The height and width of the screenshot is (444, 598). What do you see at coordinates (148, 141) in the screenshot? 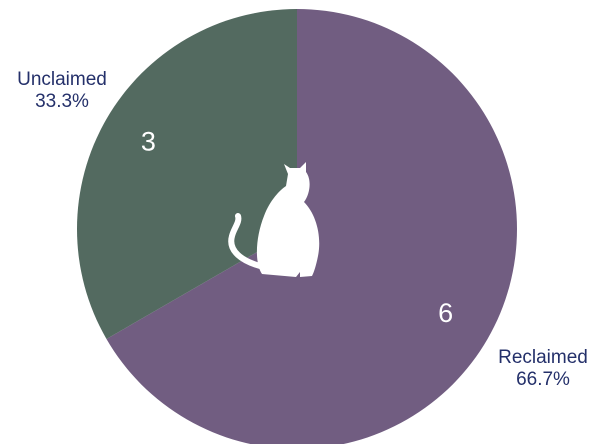
I see `slice-value-unclaimed: 3` at bounding box center [148, 141].